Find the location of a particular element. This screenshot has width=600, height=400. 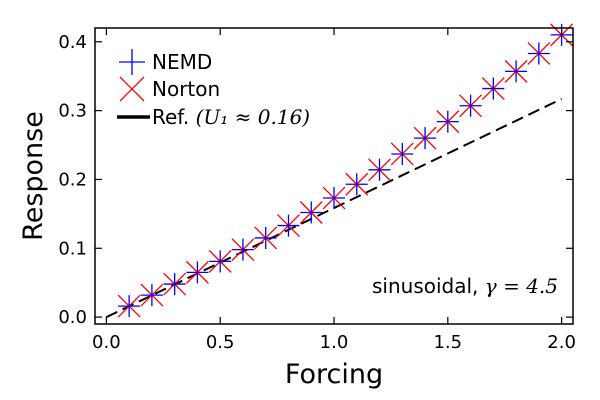

annotation-math: γ = 4.5 is located at coordinates (521, 286).